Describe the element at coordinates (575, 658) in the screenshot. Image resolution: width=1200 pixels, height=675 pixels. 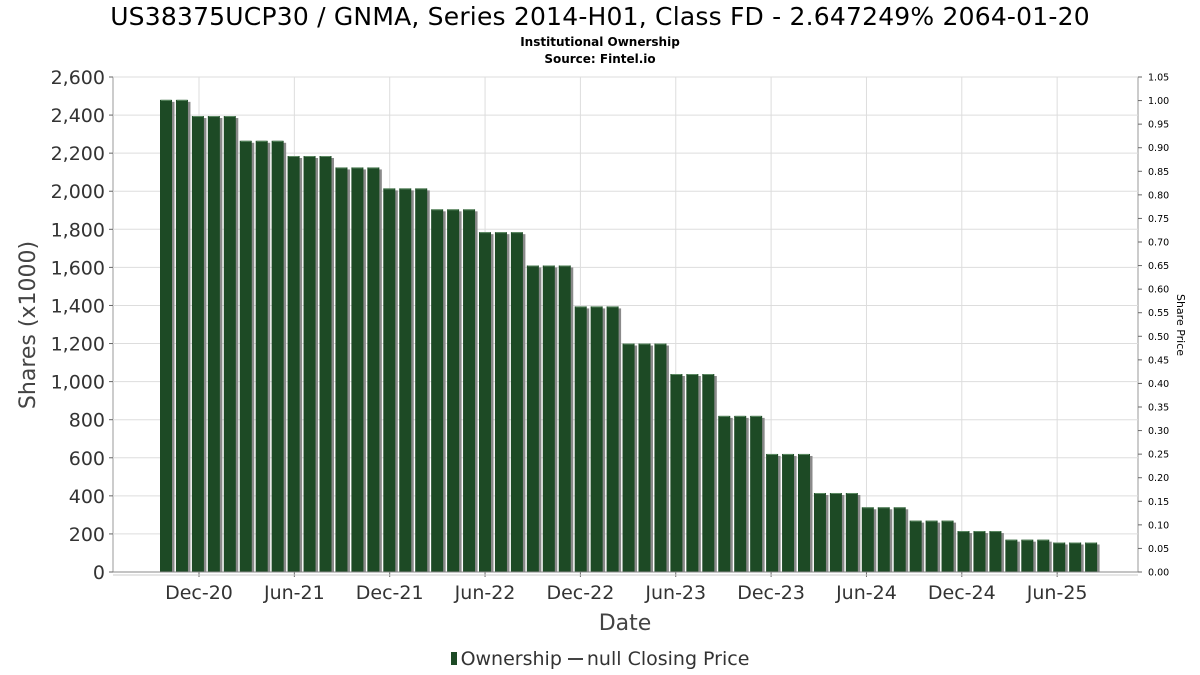
I see `closing-price-legend-swatch` at that location.